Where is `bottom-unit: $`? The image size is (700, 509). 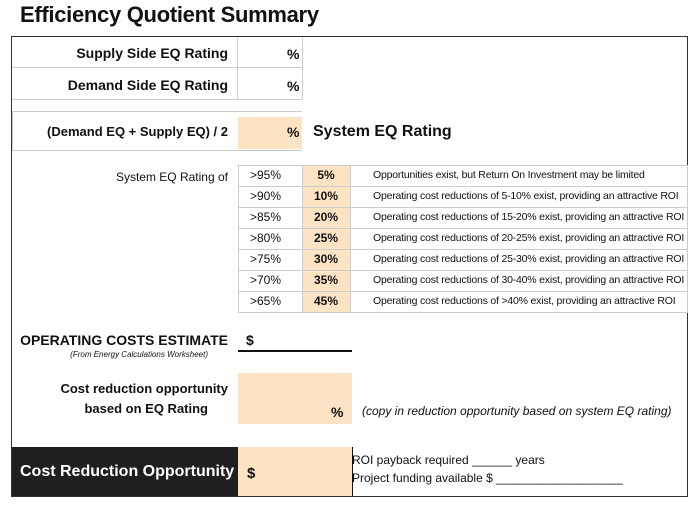 bottom-unit: $ is located at coordinates (251, 473).